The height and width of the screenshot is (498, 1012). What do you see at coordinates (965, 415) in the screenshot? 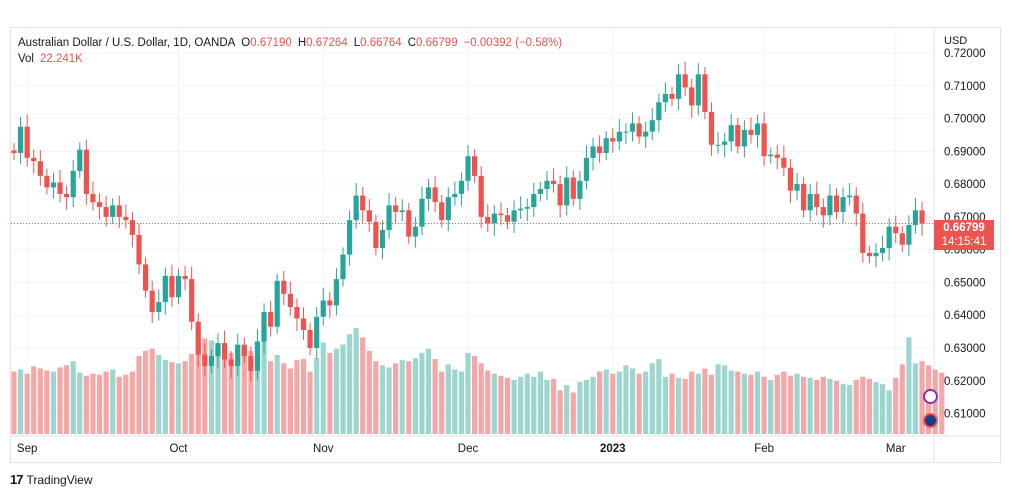
I see `y-tick-label: 0.61000` at bounding box center [965, 415].